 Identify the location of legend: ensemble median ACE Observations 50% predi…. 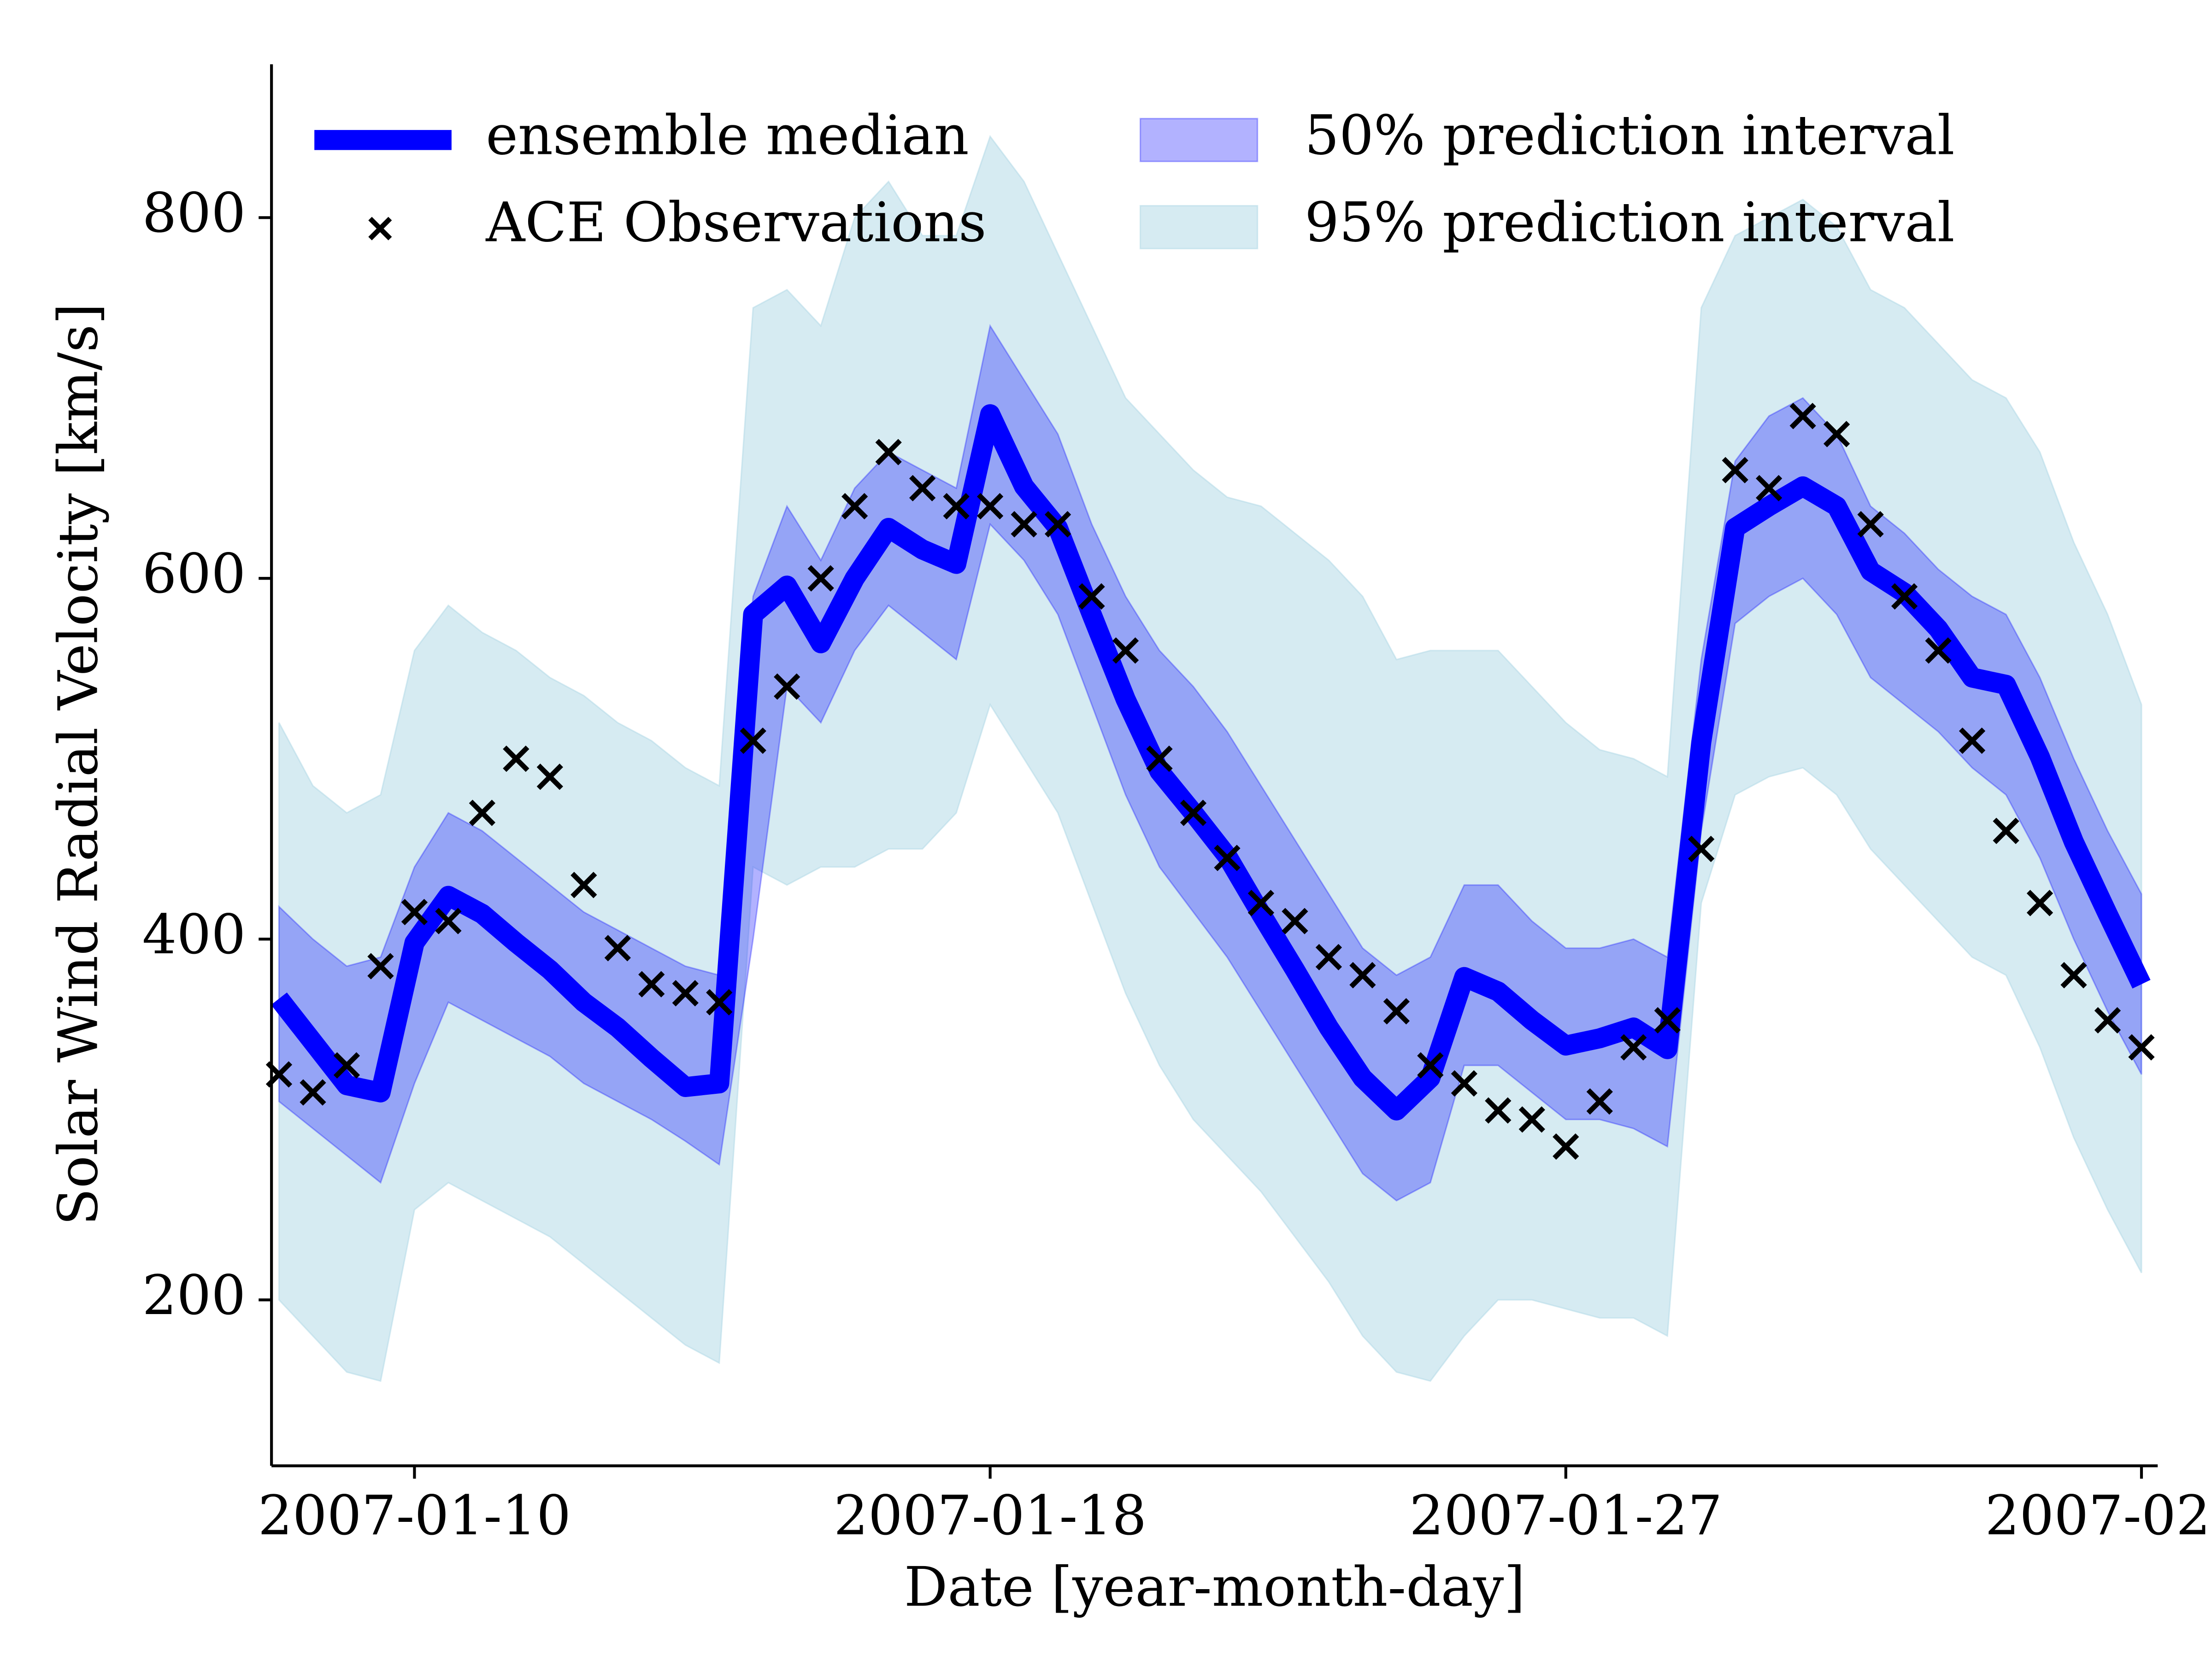
(1134, 179).